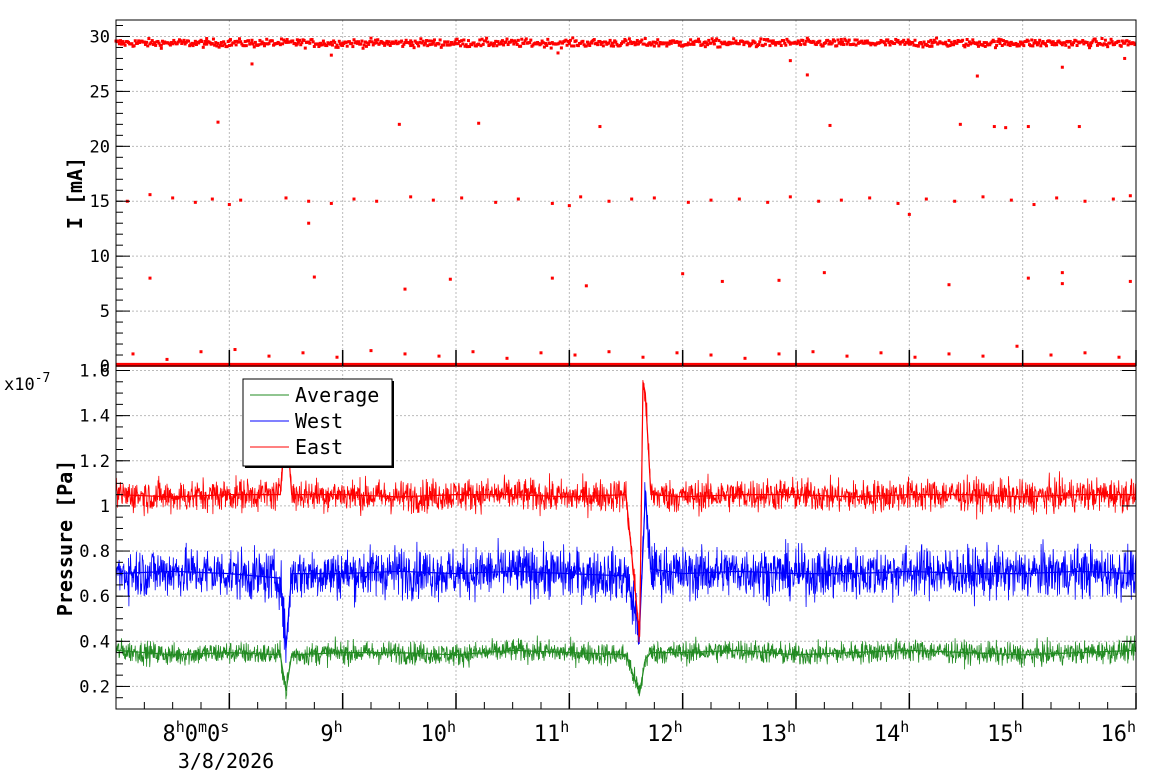 The width and height of the screenshot is (1158, 782). Describe the element at coordinates (393, 424) in the screenshot. I see `legend-shadow` at that location.